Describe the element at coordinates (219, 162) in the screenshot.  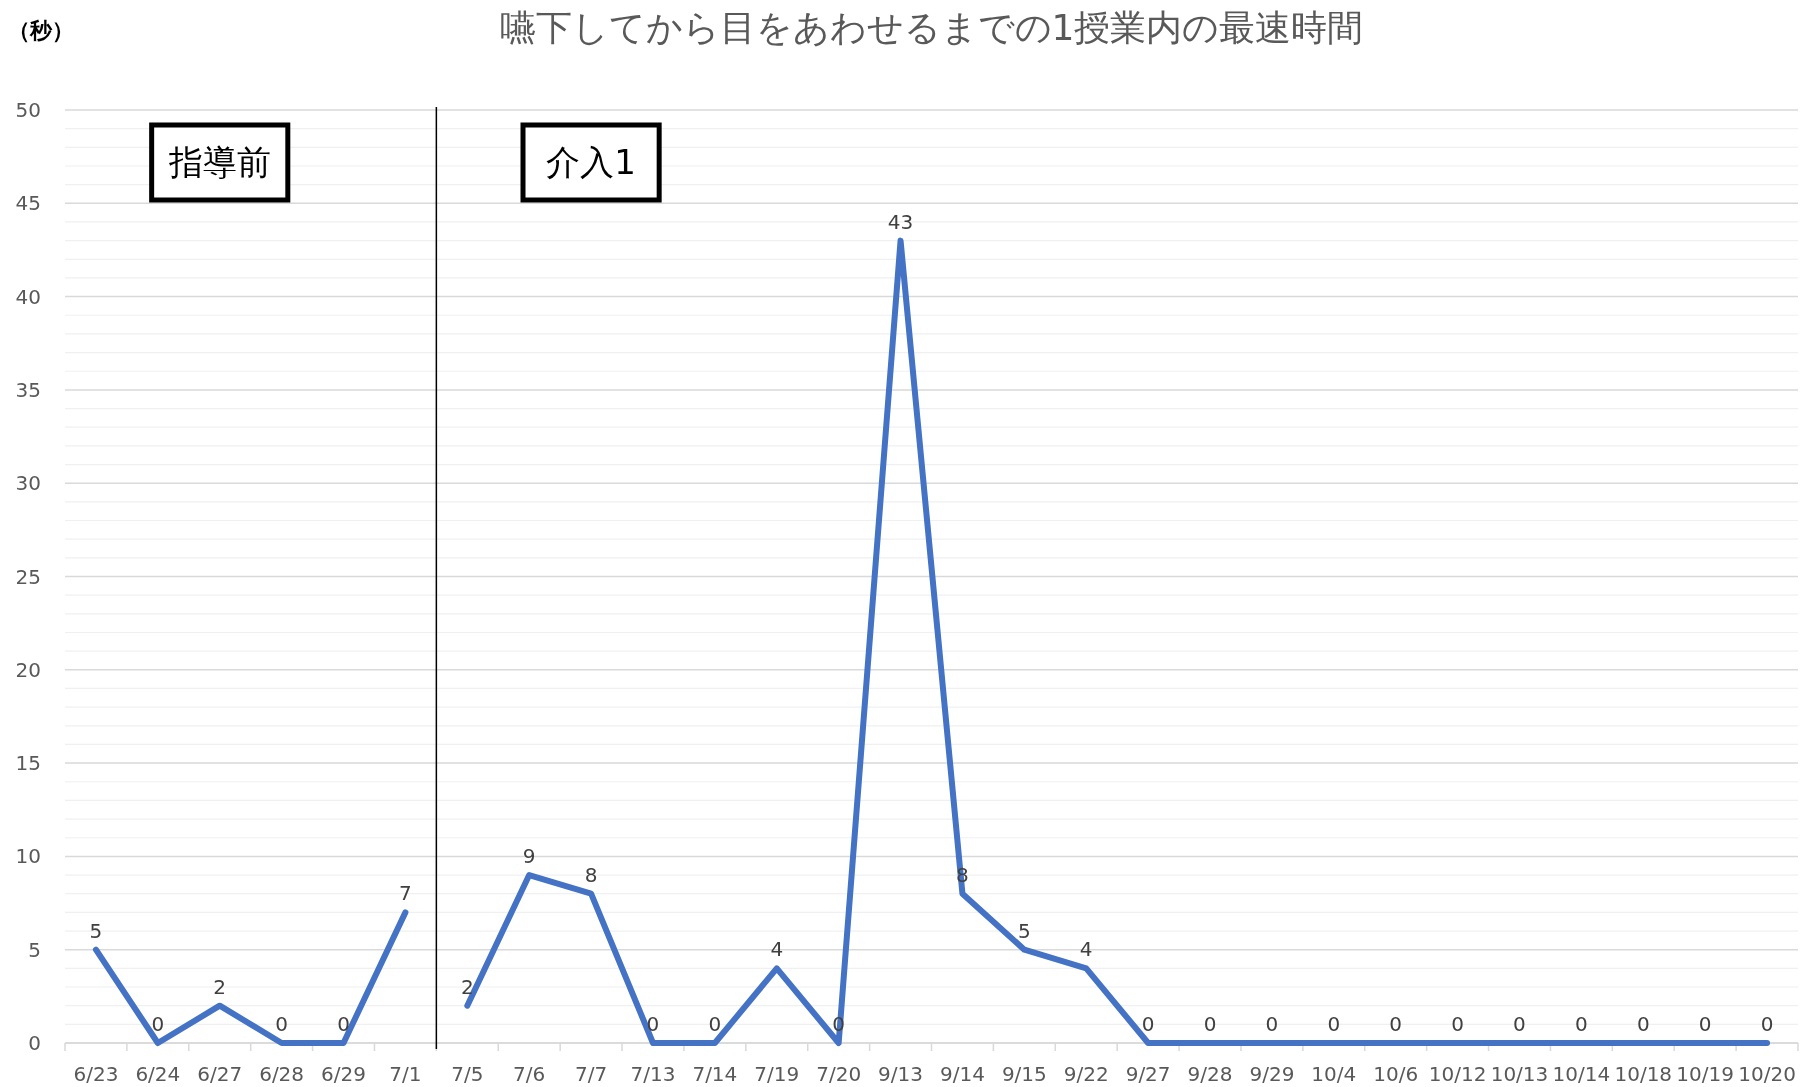
I see `annotation: 指導前` at that location.